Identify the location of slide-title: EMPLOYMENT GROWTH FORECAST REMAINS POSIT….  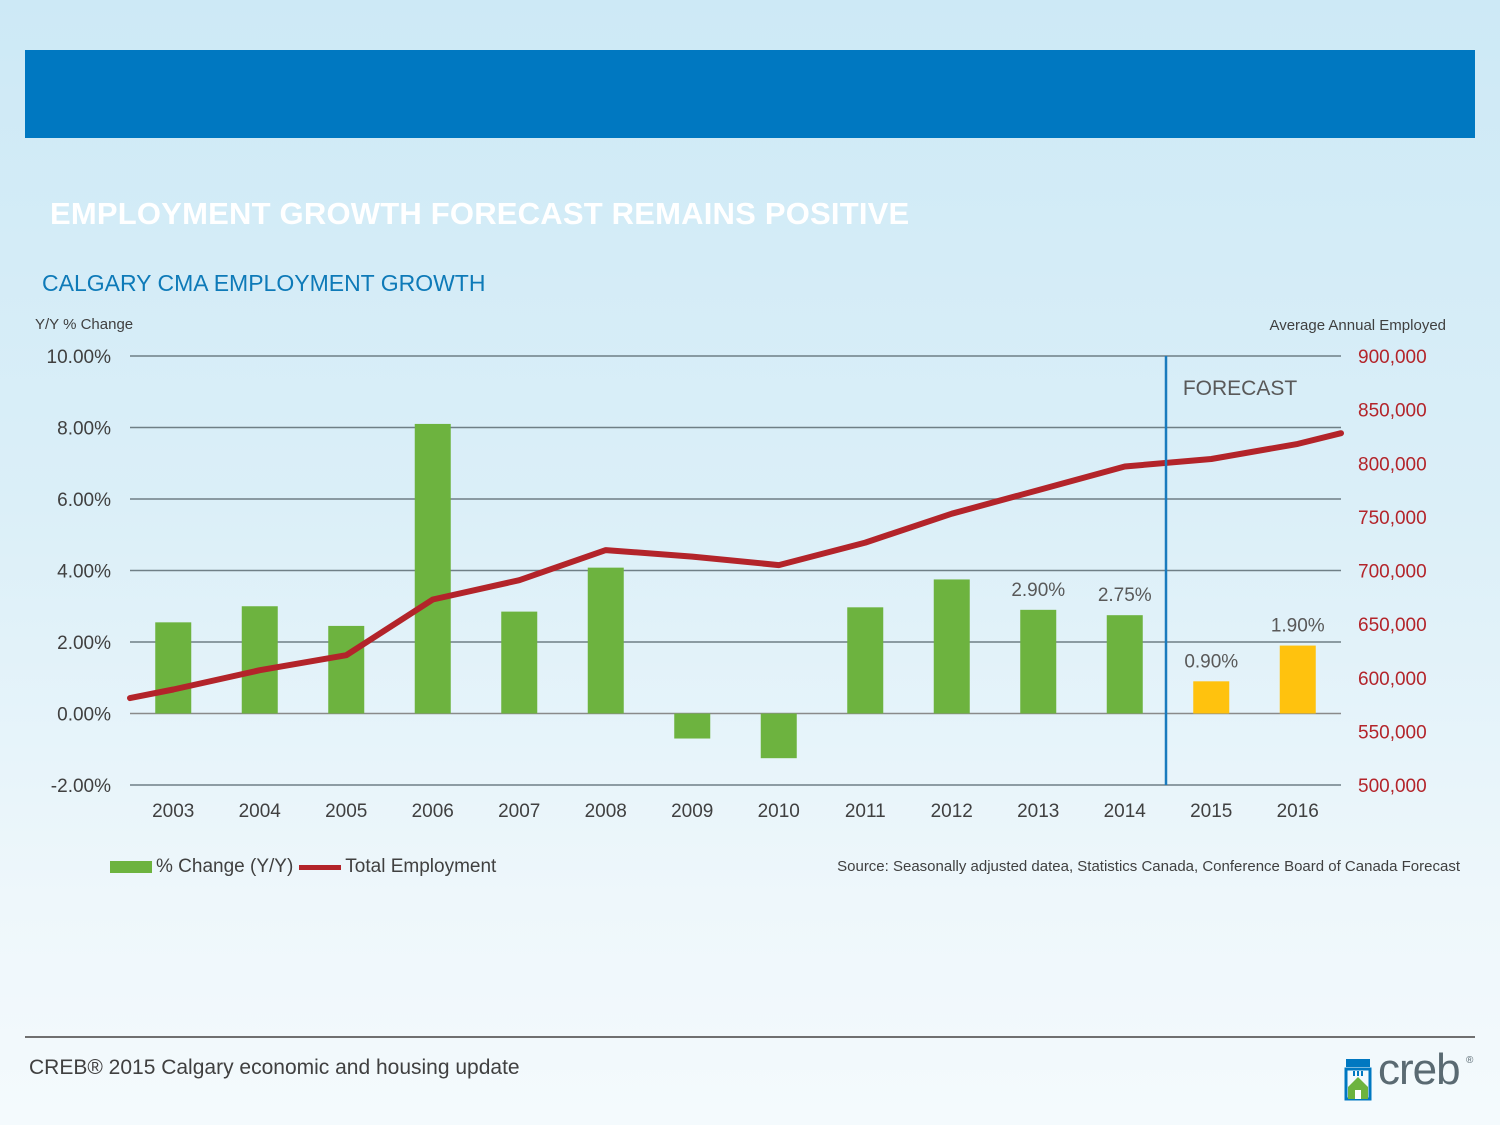
(480, 213).